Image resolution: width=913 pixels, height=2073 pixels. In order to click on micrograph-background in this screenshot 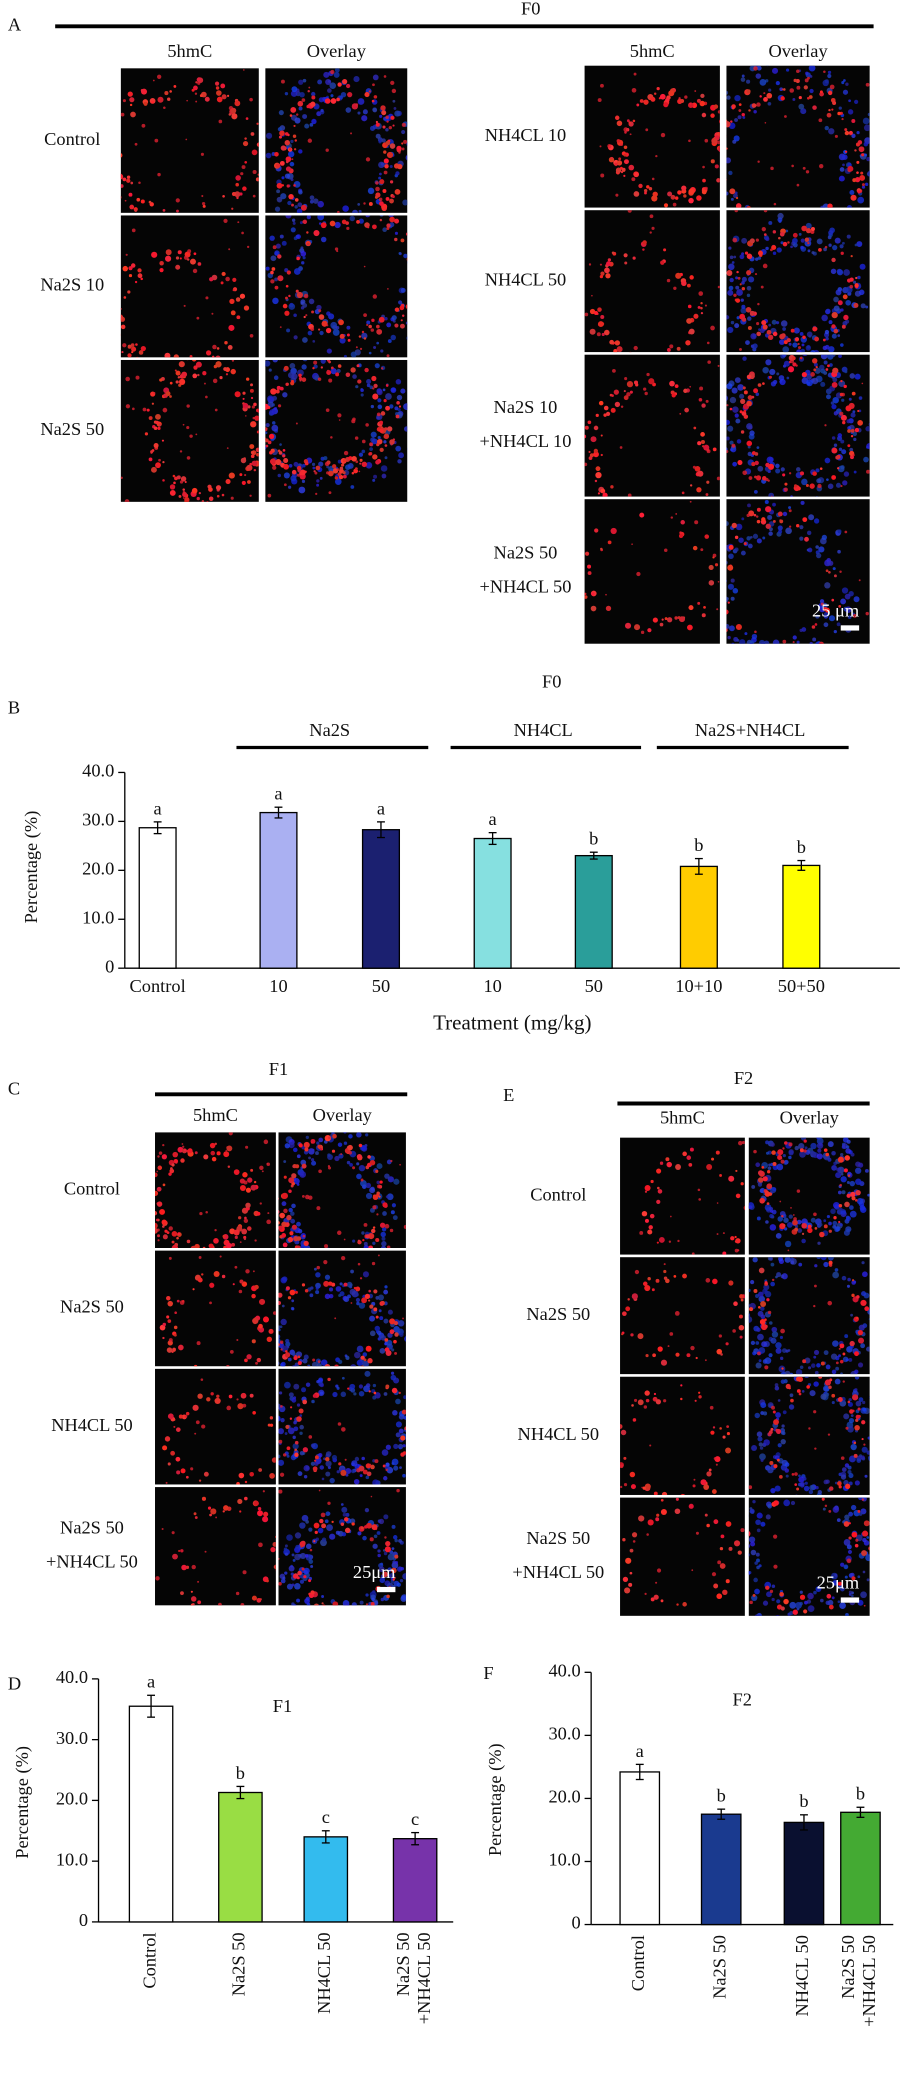, I will do `click(215, 1546)`.